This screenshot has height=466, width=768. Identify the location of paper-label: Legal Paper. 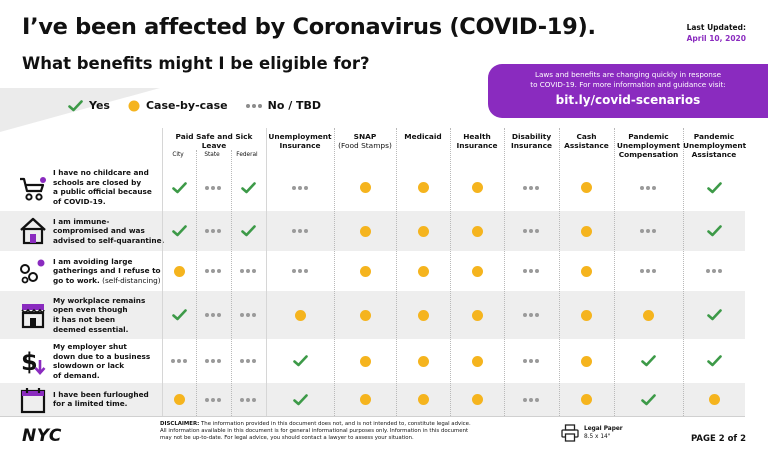
(603, 429).